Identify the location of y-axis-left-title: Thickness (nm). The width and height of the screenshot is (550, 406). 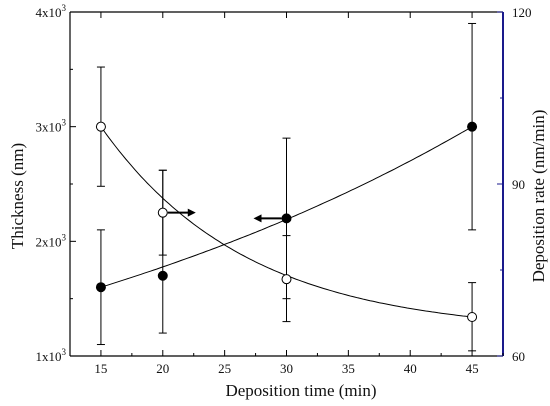
(17, 196).